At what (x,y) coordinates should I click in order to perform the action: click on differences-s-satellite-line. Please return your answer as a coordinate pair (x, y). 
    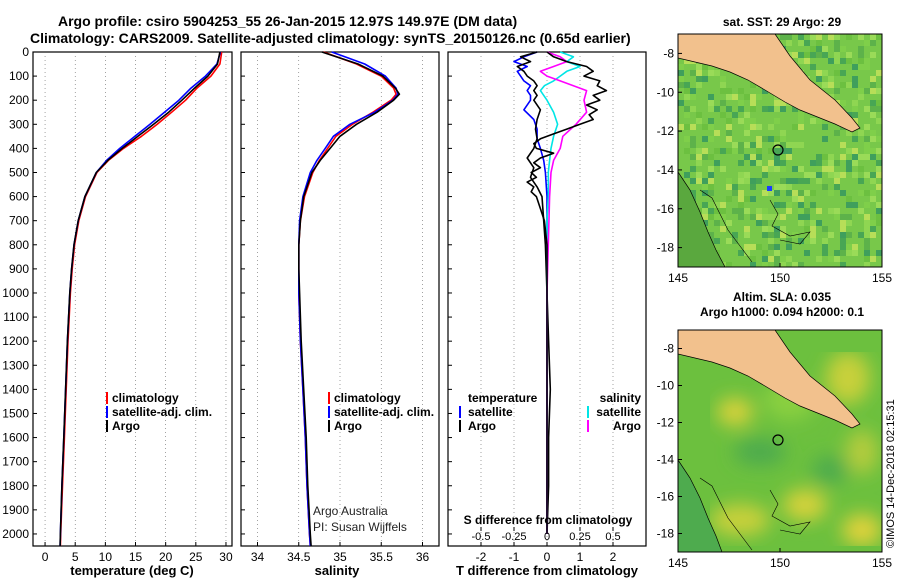
    Looking at the image, I should click on (560, 292).